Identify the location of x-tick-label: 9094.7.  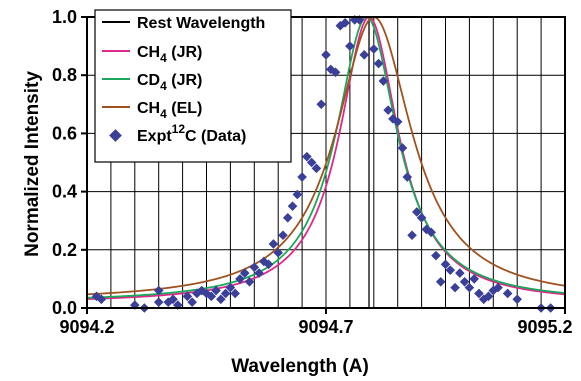
(325, 327).